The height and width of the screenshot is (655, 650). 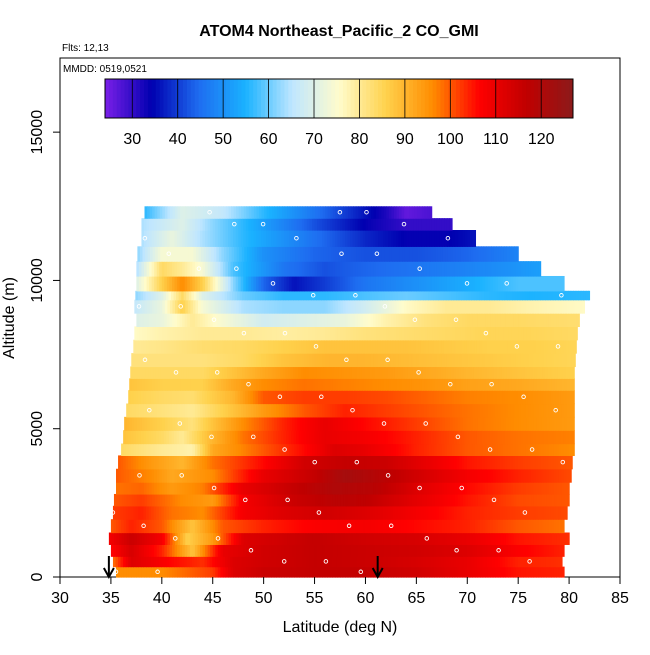 What do you see at coordinates (175, 538) in the screenshot?
I see `sample-point` at bounding box center [175, 538].